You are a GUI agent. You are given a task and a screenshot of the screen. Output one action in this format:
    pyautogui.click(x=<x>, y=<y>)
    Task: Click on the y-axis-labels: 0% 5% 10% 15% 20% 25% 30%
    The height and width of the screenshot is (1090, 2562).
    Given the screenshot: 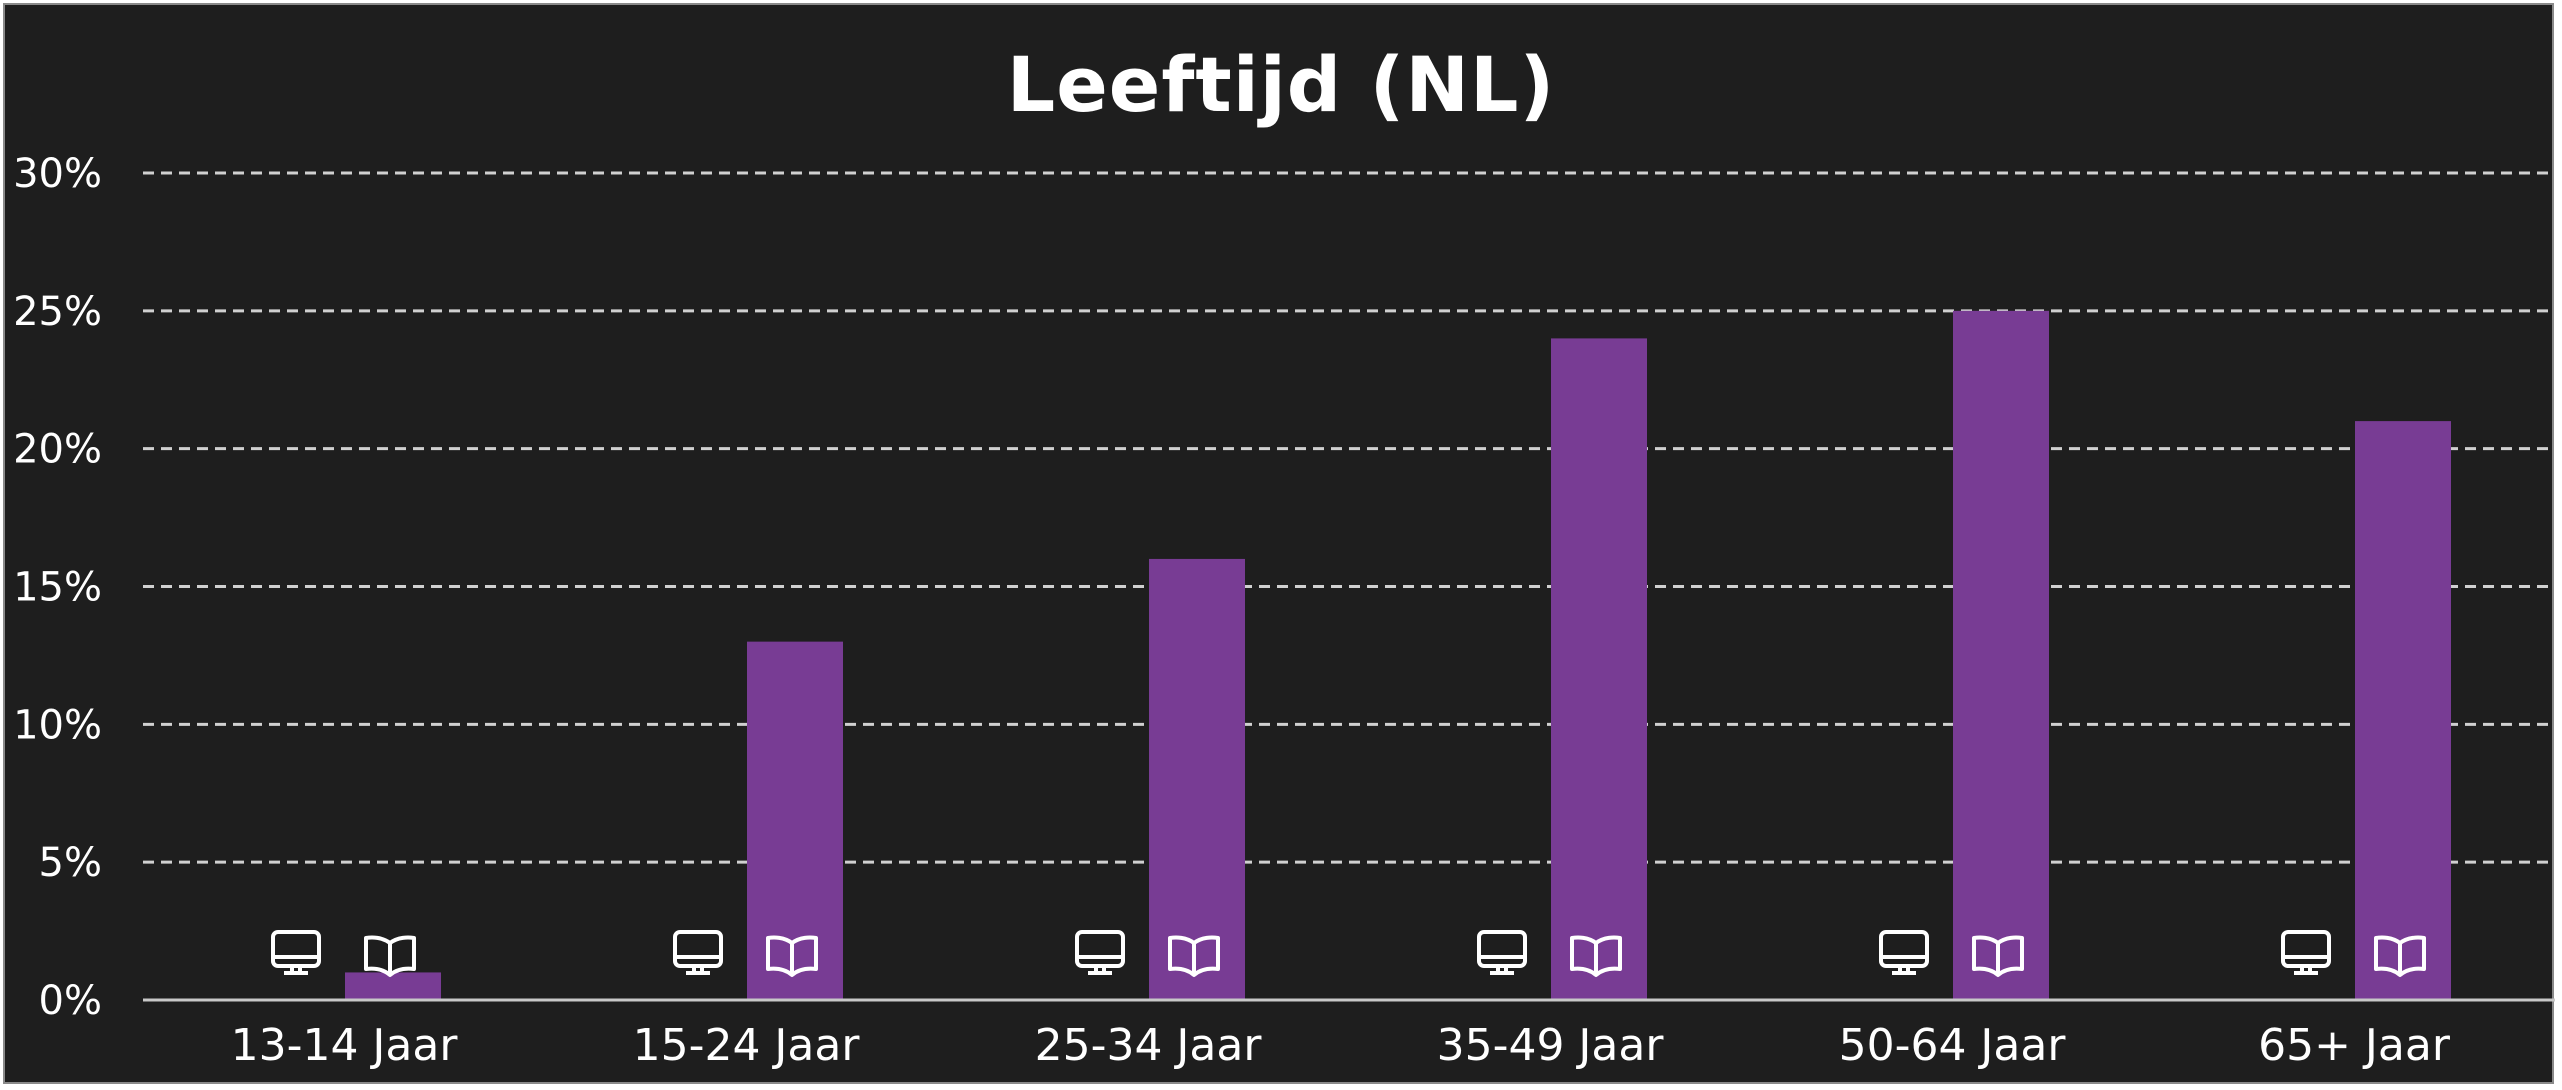 What is the action you would take?
    pyautogui.click(x=57, y=587)
    